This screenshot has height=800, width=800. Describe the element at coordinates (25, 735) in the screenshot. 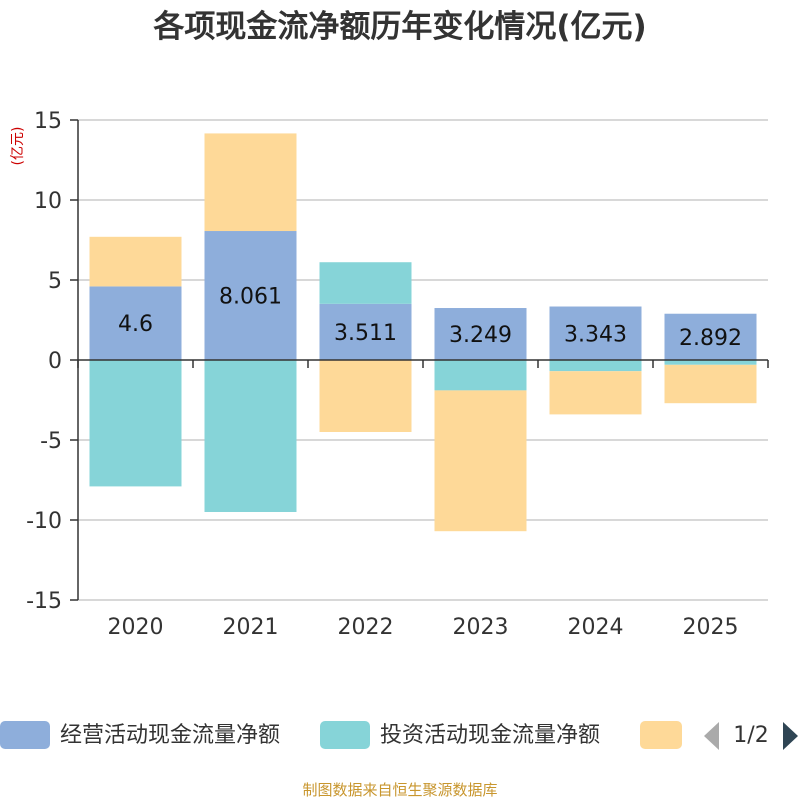

I see `legend-swatch-operating` at that location.